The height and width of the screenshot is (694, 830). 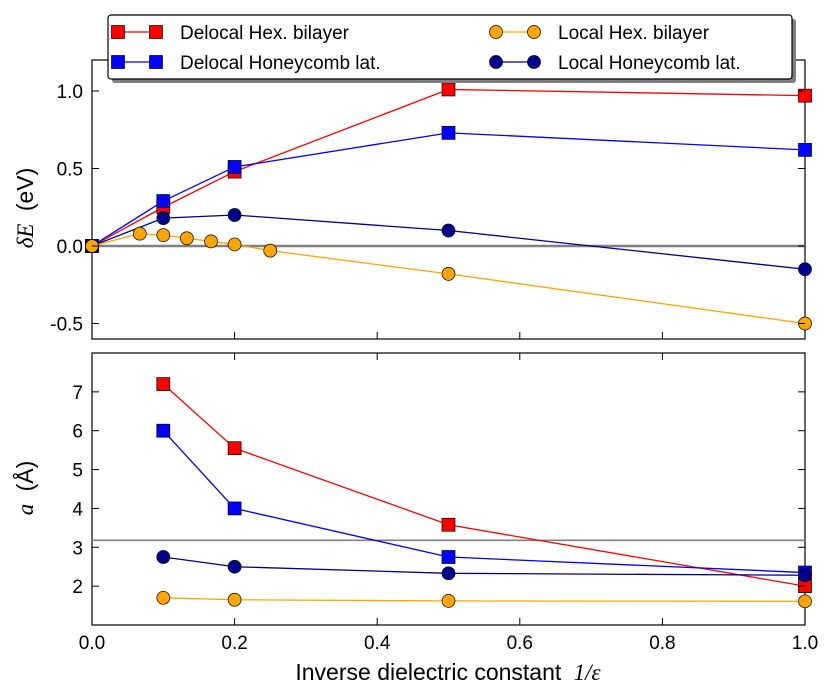 What do you see at coordinates (234, 643) in the screenshot?
I see `x-tick-label: 0.2` at bounding box center [234, 643].